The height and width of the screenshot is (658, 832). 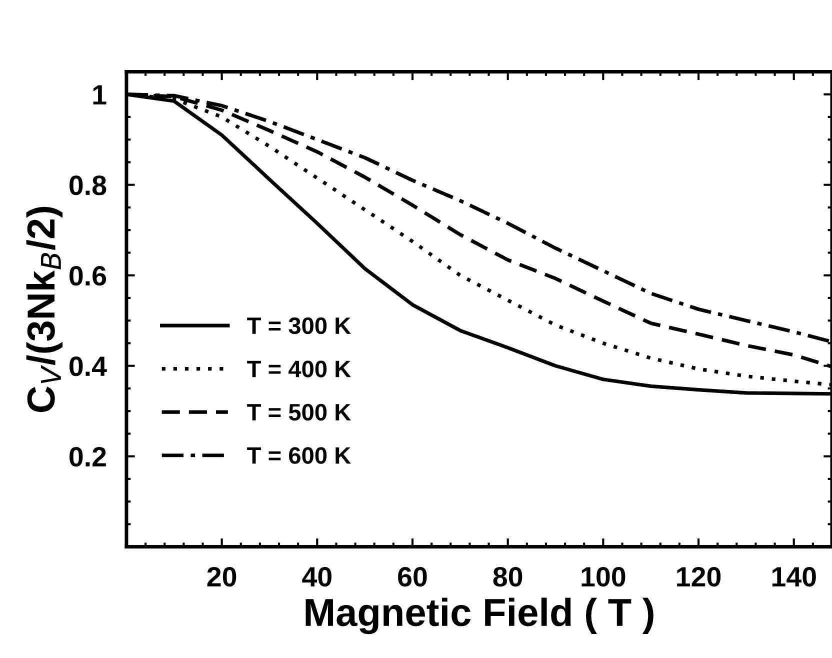 What do you see at coordinates (88, 366) in the screenshot?
I see `y-tick-label: 0.4` at bounding box center [88, 366].